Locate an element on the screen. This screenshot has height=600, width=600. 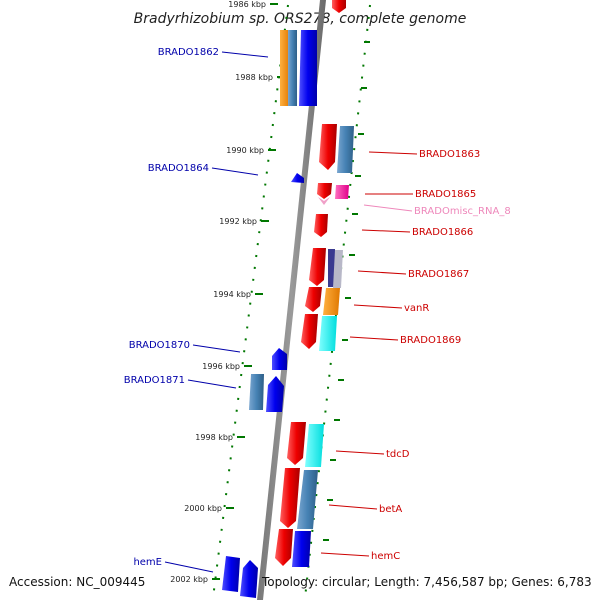
left-guide-line is located at coordinates (250, 301).